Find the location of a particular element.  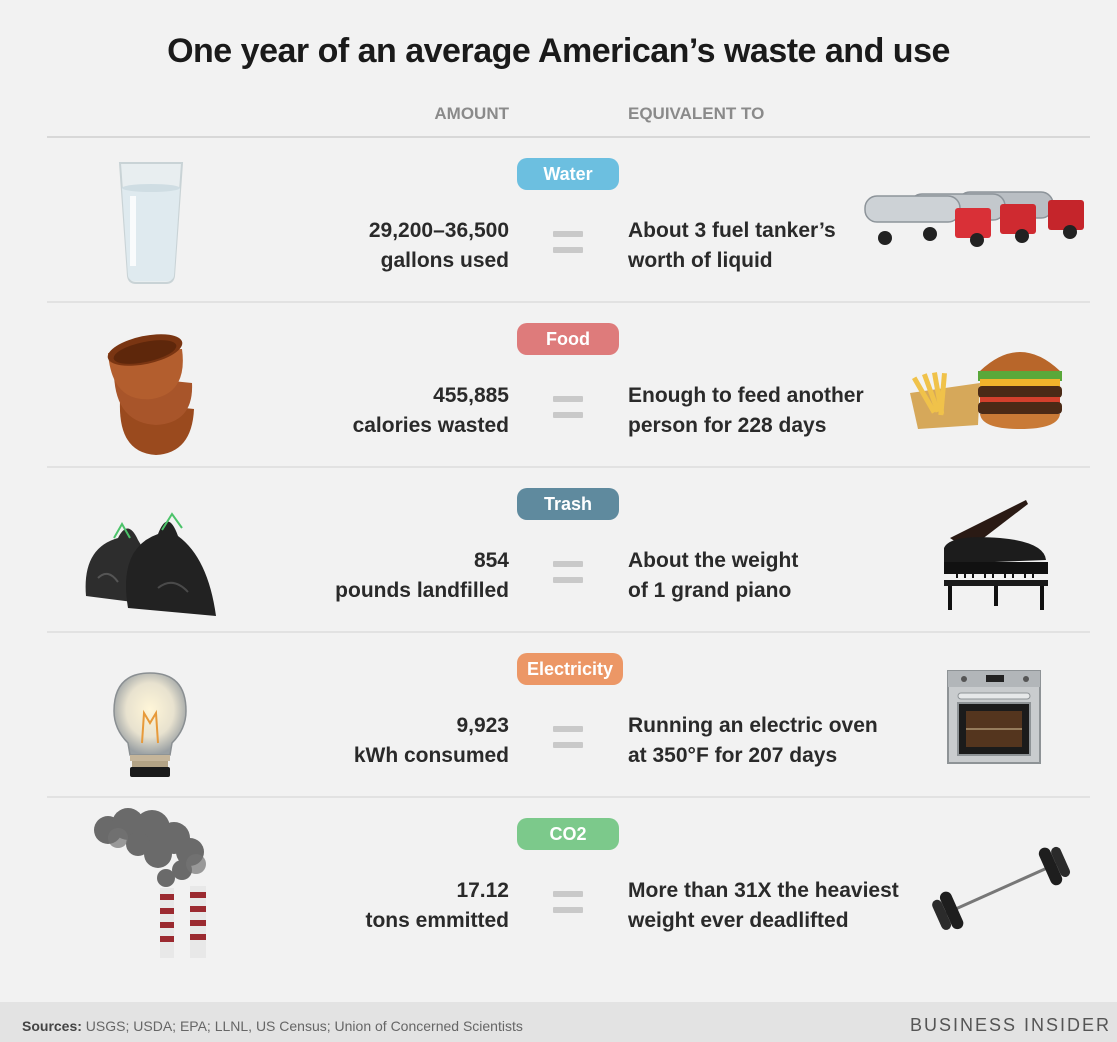

amount-value: 9,923 kWh consumed is located at coordinates (431, 741).